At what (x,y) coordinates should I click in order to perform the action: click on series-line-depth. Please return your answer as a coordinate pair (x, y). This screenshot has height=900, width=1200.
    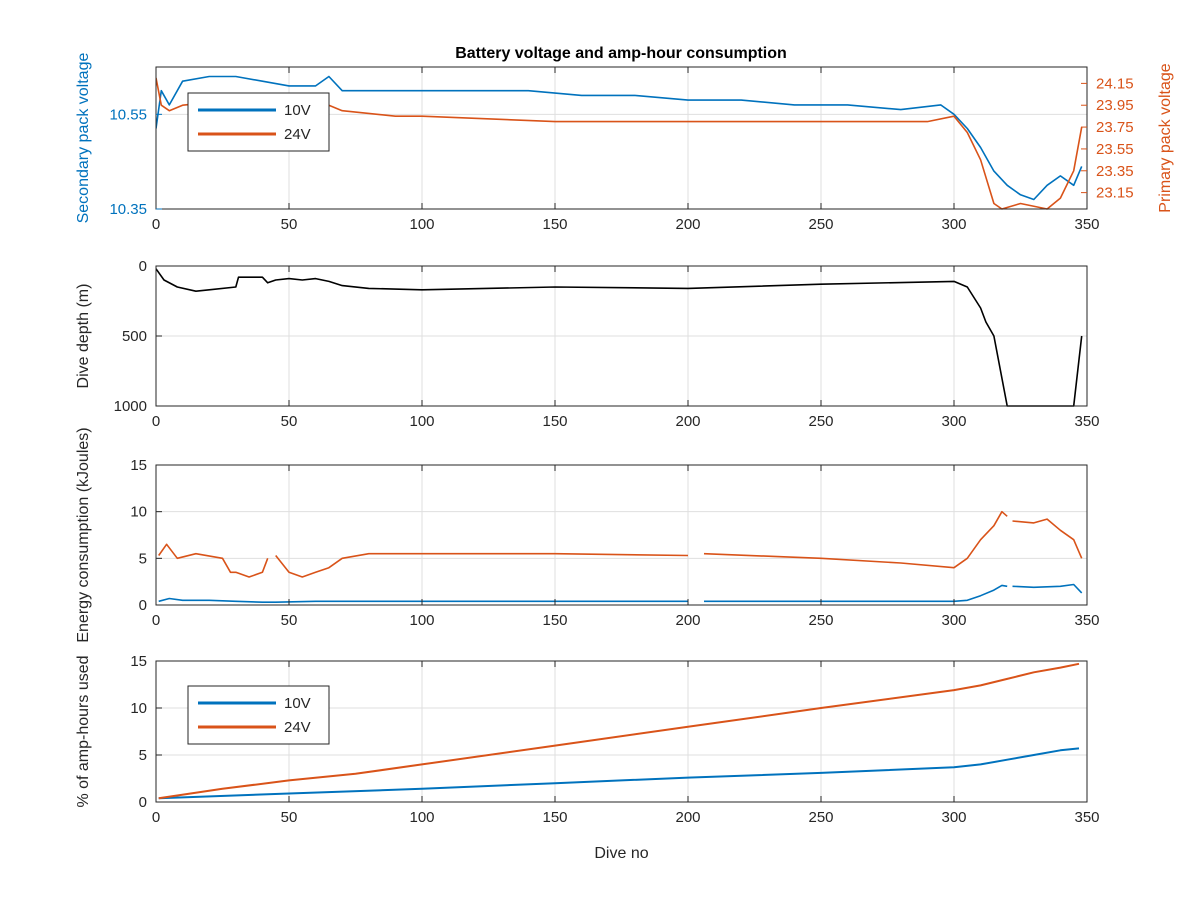
    Looking at the image, I should click on (619, 337).